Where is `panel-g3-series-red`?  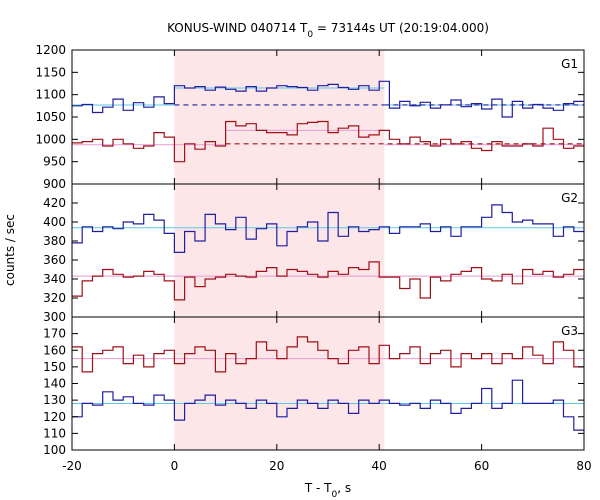
panel-g3-series-red is located at coordinates (328, 354).